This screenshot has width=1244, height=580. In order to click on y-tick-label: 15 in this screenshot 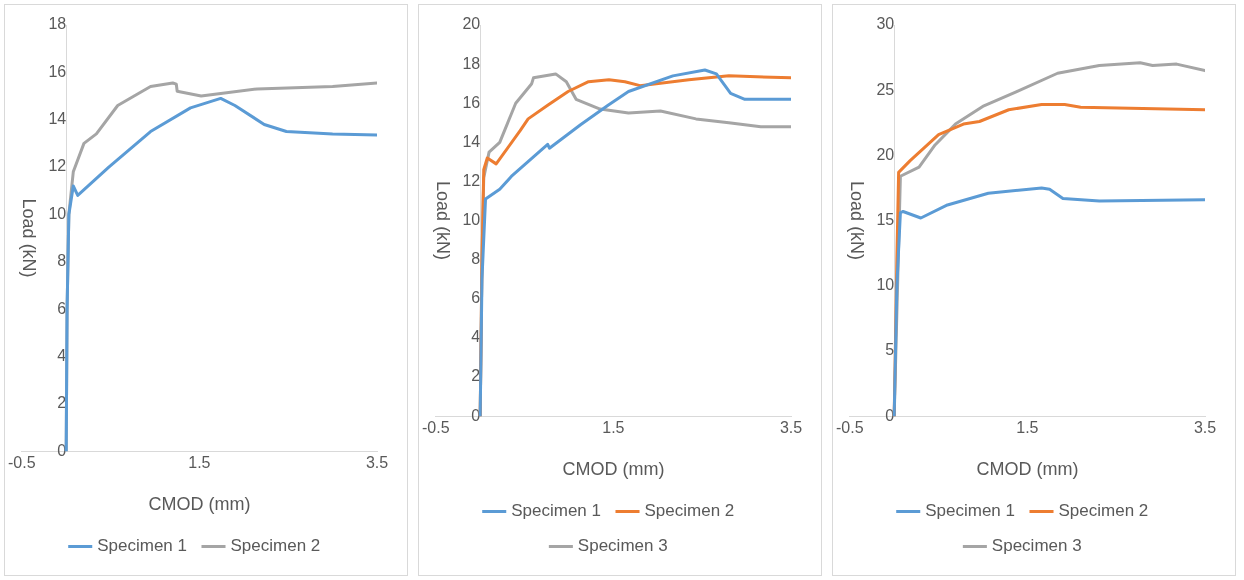, I will do `click(885, 220)`.